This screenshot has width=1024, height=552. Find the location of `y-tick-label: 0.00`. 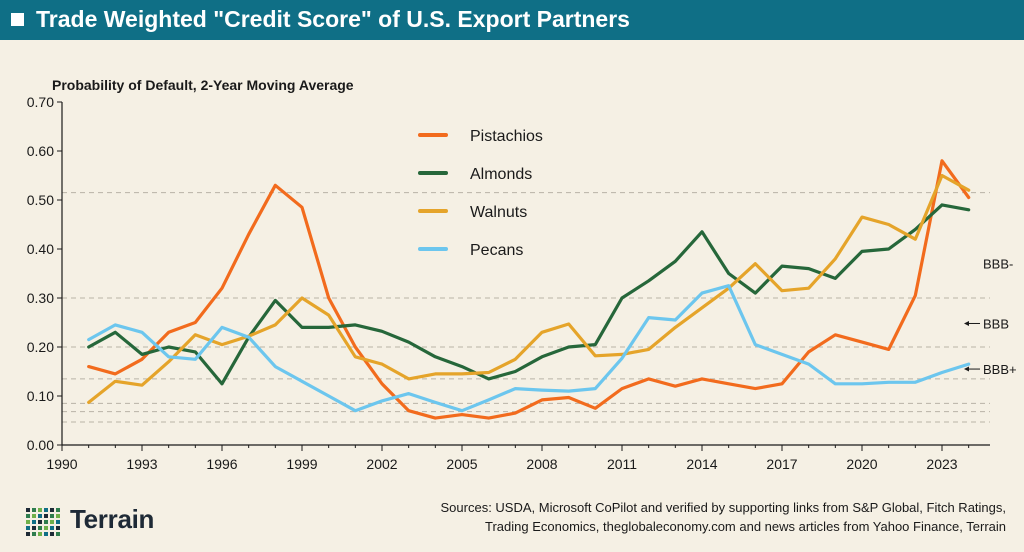

y-tick-label: 0.00 is located at coordinates (40, 445).